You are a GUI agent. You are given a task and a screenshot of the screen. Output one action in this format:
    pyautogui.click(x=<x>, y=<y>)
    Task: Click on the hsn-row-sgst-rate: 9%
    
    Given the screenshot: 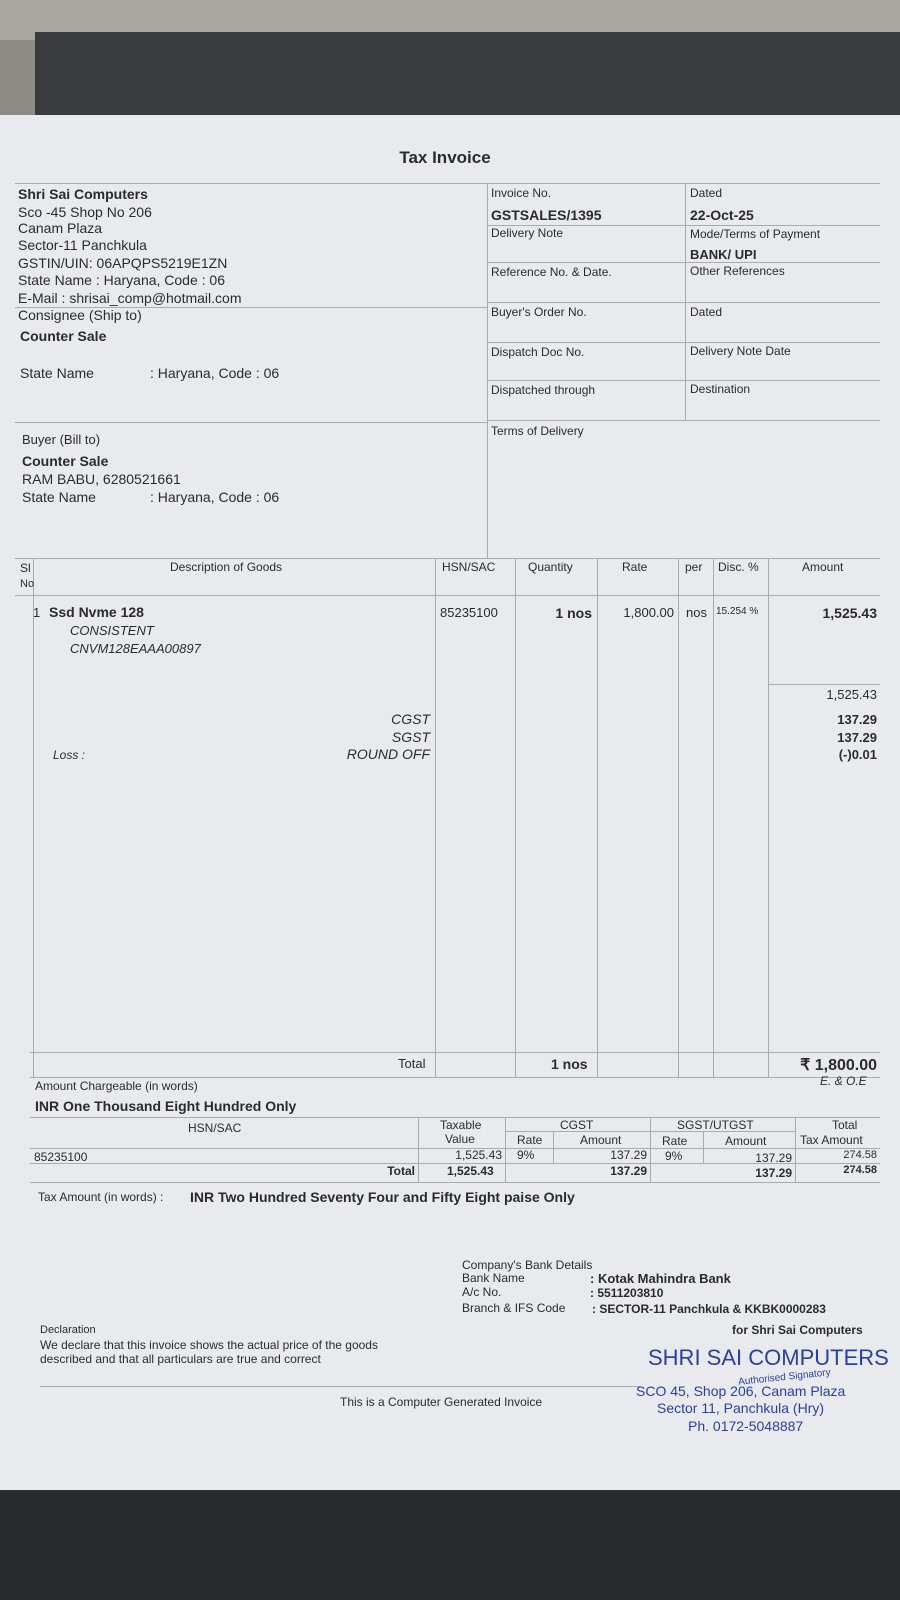 What is the action you would take?
    pyautogui.click(x=674, y=1156)
    